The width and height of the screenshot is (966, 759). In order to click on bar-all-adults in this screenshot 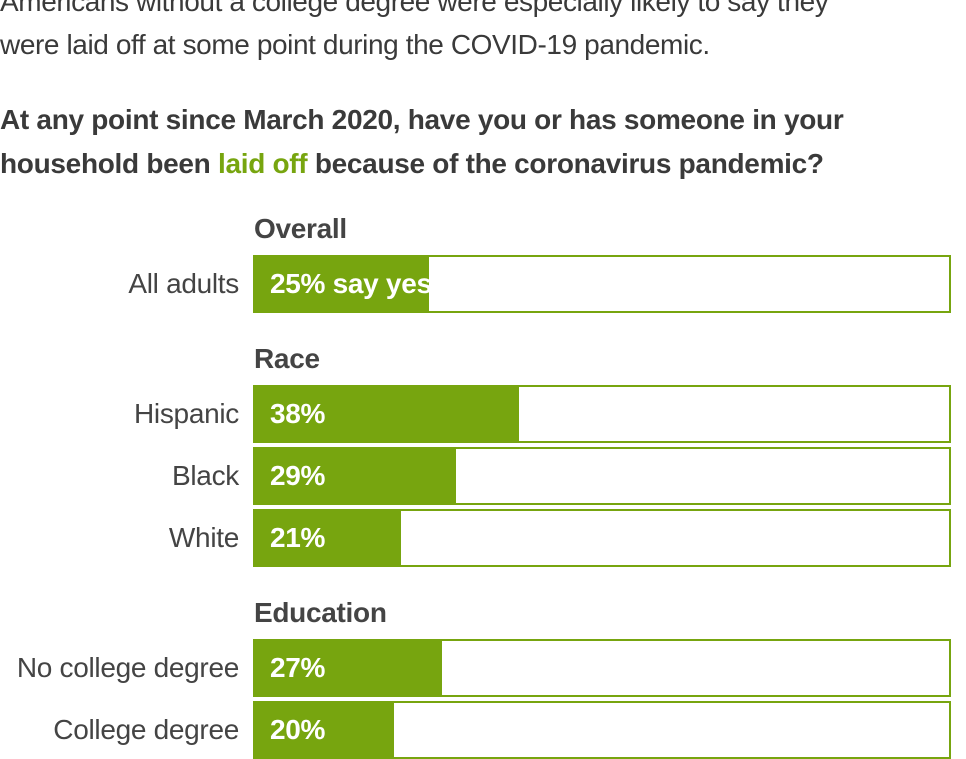, I will do `click(342, 284)`.